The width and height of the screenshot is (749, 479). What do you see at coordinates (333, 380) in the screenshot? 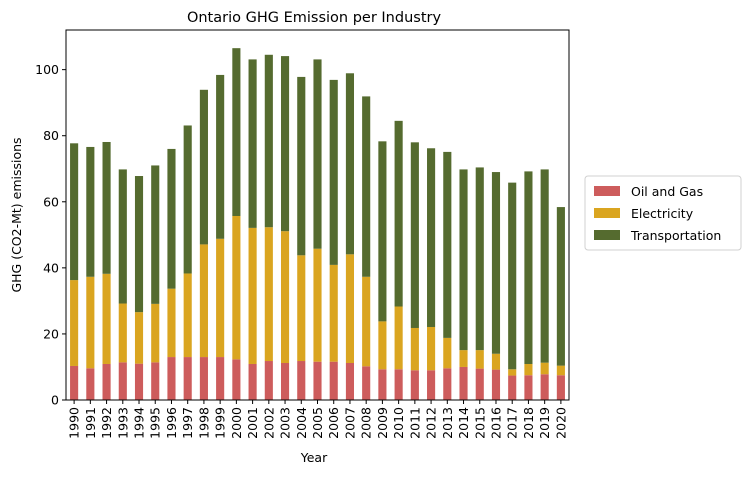
I see `bar-oil-and-gas-2006` at bounding box center [333, 380].